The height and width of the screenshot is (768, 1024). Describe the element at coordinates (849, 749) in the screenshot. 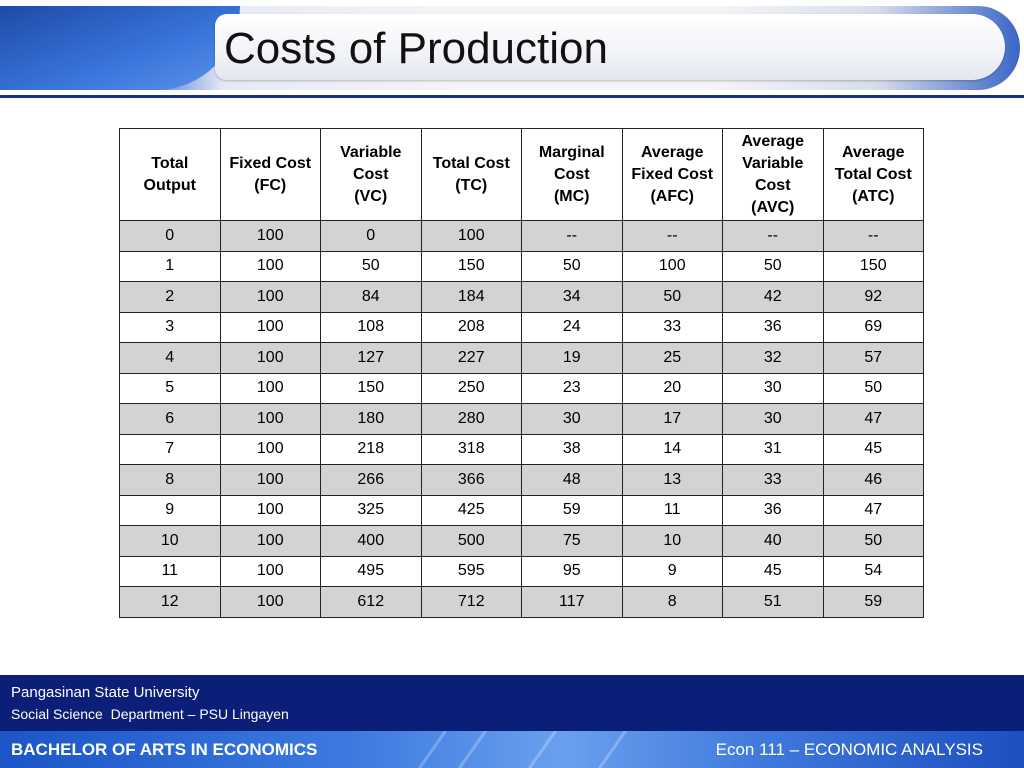

I see `course-name: Econ 111 – ECONOMIC ANALYSIS` at that location.